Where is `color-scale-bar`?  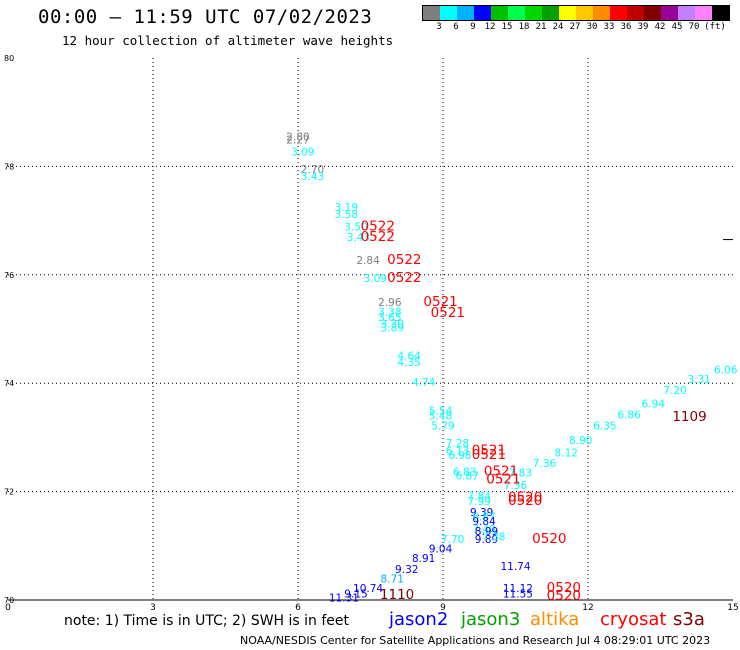
color-scale-bar is located at coordinates (576, 13).